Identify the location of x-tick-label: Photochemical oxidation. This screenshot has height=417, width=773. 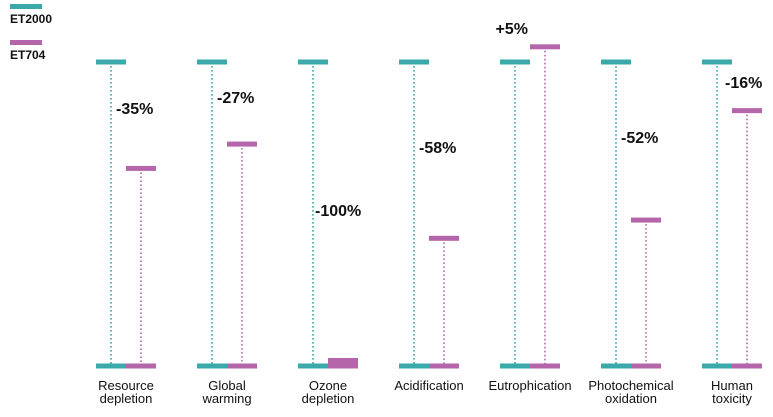
(630, 392).